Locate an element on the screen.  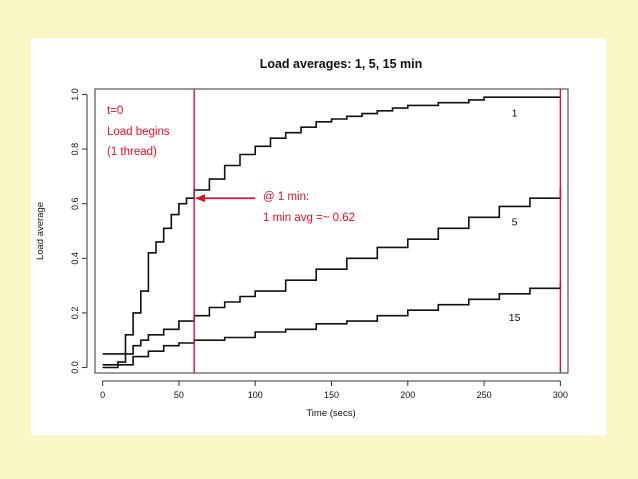
y-tick-label: 0.8 is located at coordinates (75, 149).